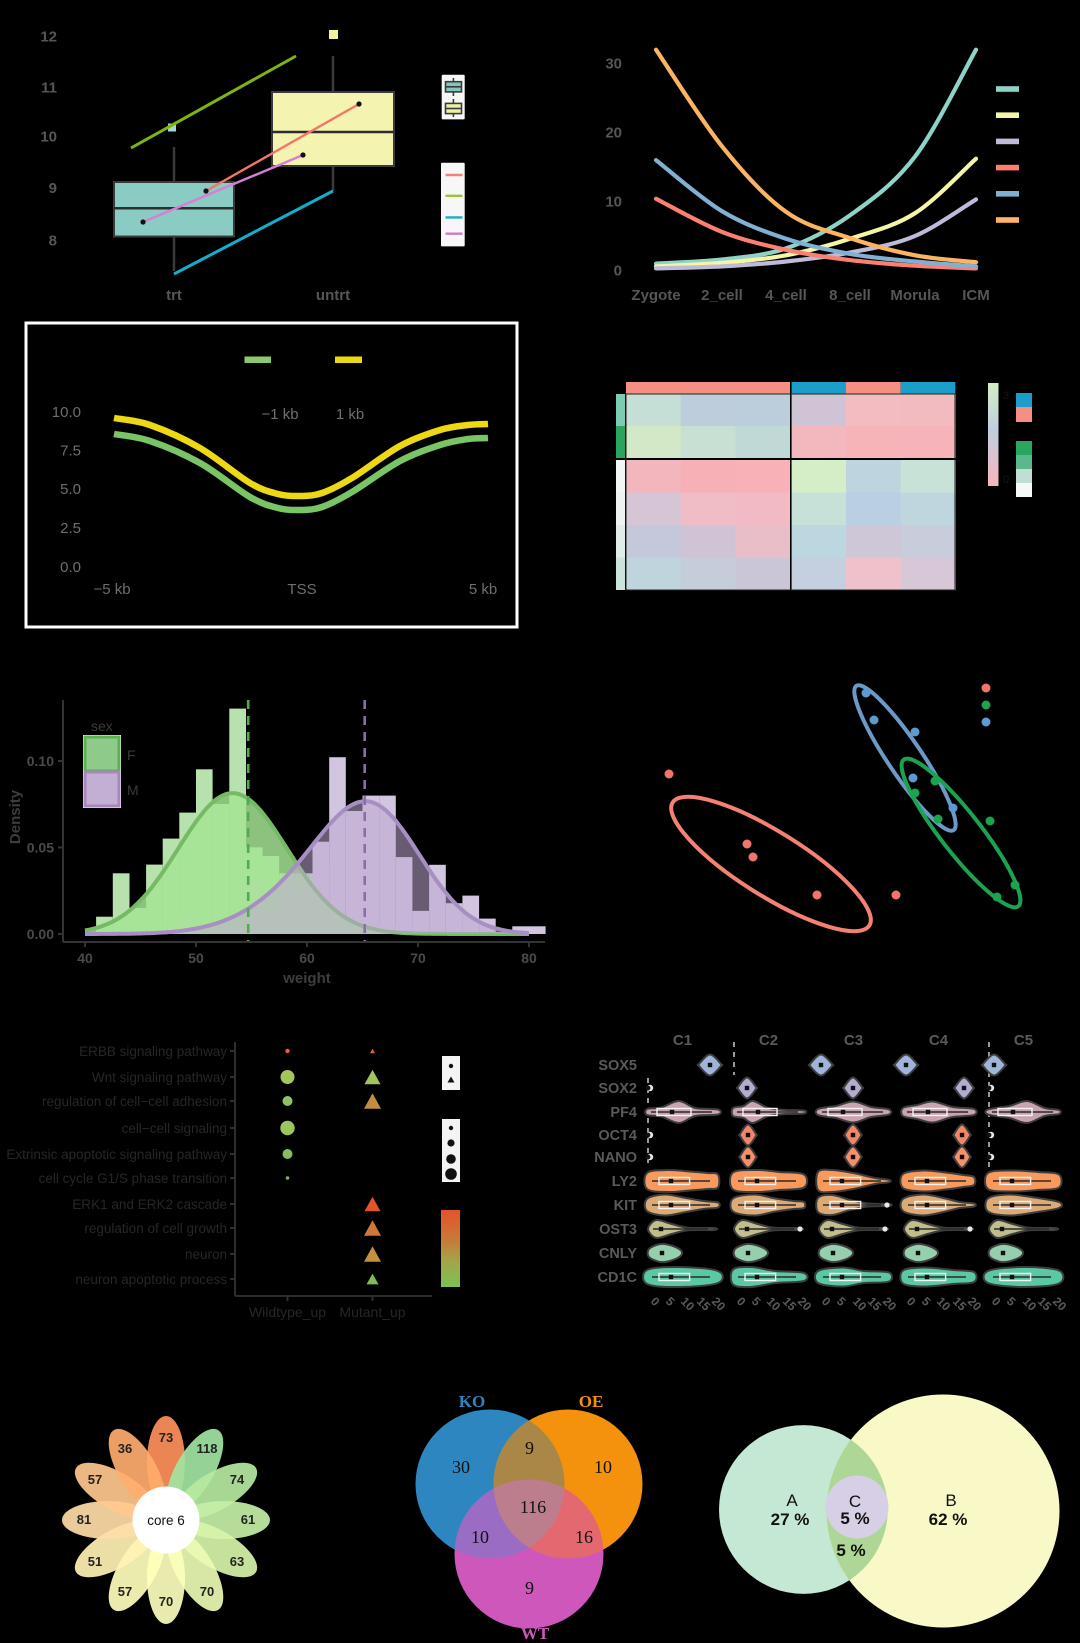  Describe the element at coordinates (149, 1204) in the screenshot. I see `svg-text: ERK1 and ERK2 cascade` at that location.